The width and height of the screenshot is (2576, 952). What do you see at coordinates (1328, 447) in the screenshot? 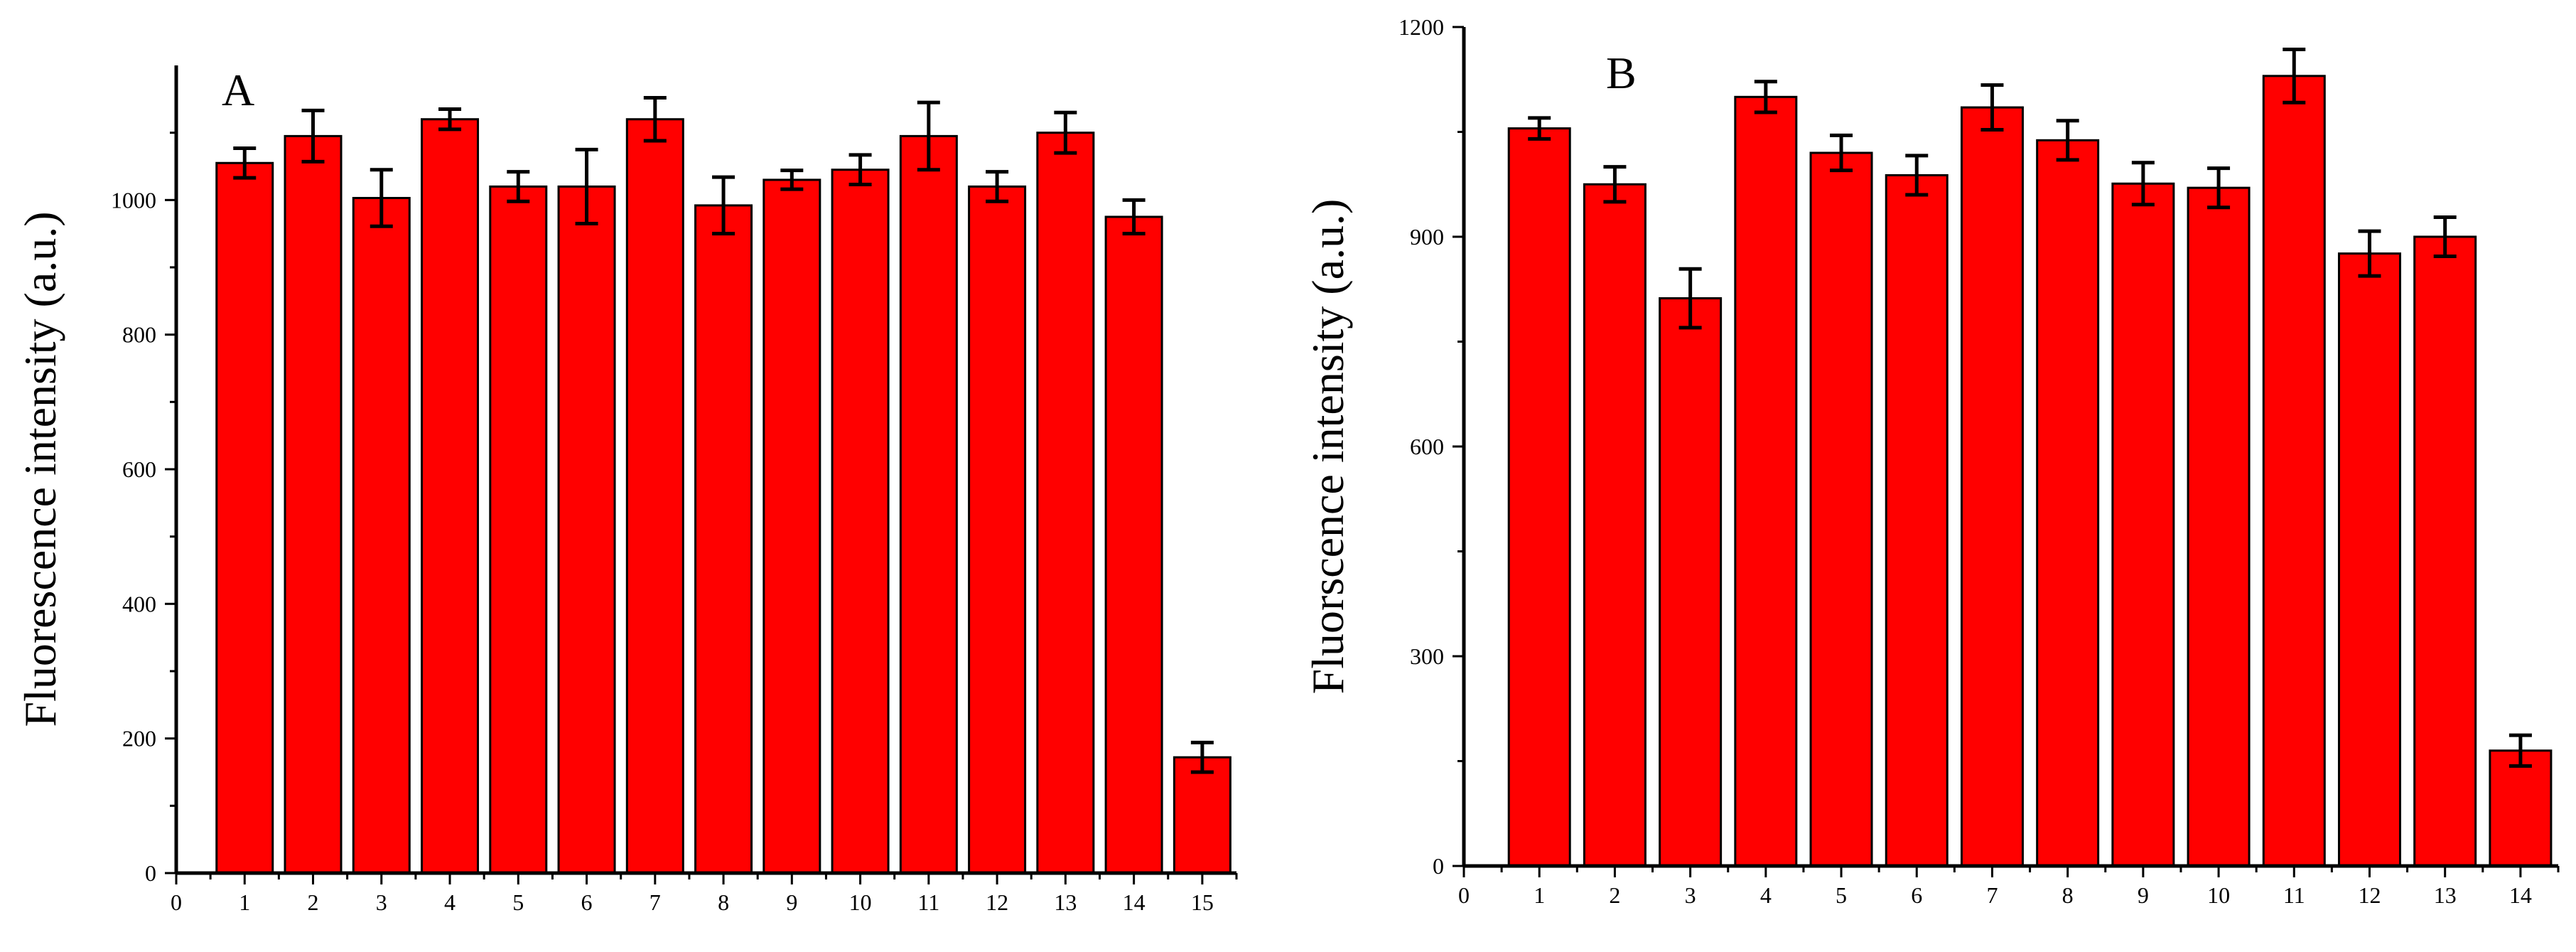
I see `y-axis-title: Fluorscence intensity (a.u.)` at bounding box center [1328, 447].